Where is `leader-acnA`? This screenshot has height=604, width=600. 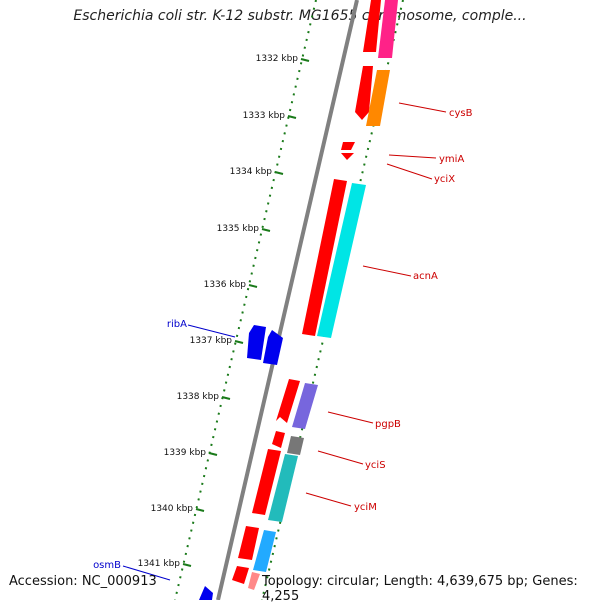
leader-acnA is located at coordinates (387, 271).